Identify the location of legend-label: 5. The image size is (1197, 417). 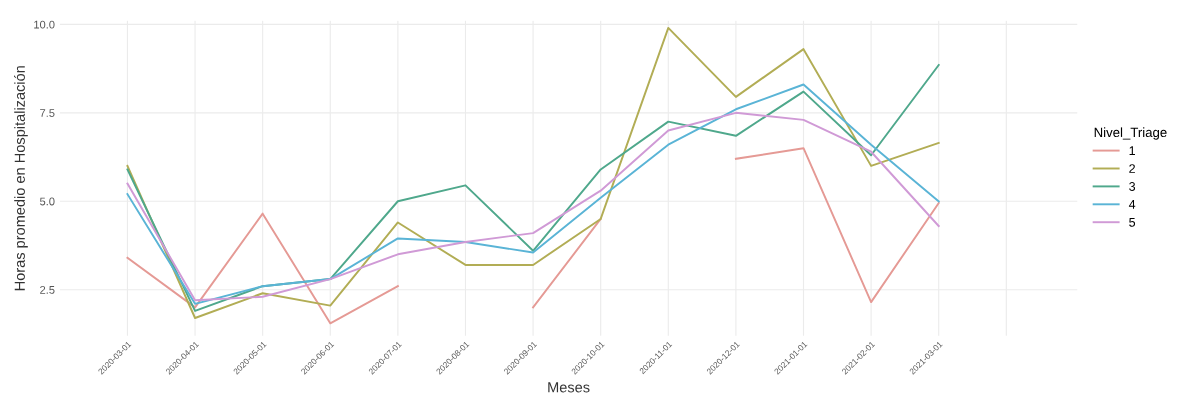
(1132, 222).